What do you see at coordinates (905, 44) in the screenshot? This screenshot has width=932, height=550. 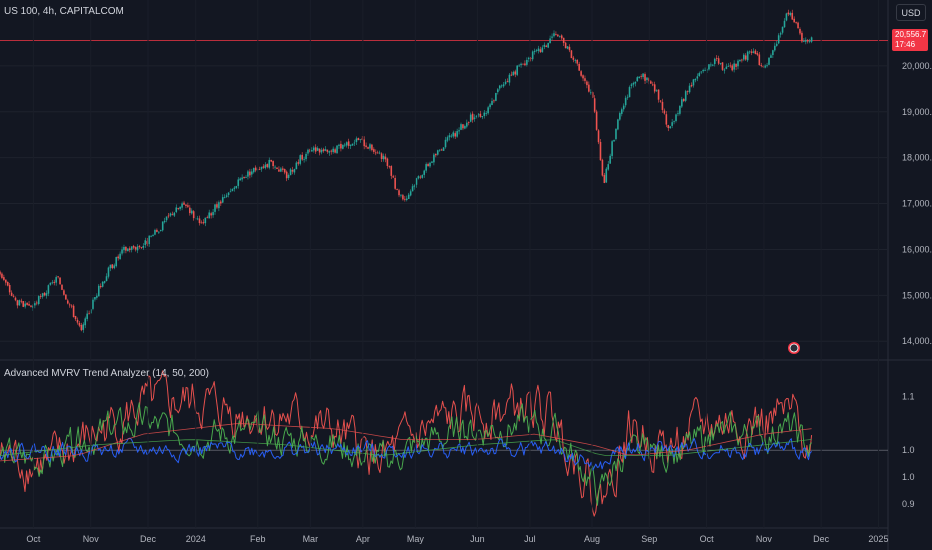 I see `bar-countdown: 17:46` at bounding box center [905, 44].